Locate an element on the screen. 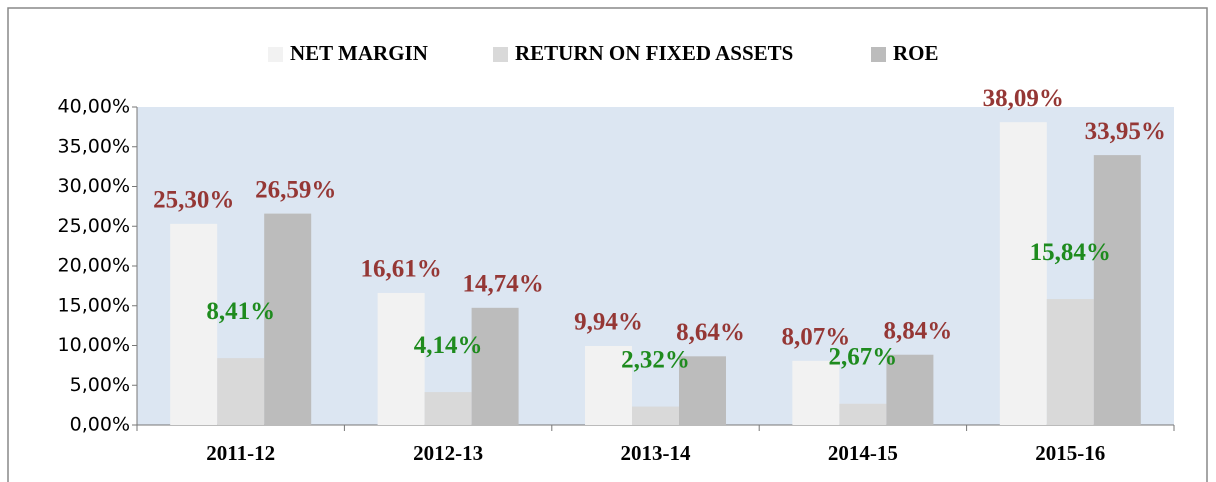 The image size is (1216, 482). legend-label: RETURN ON FIXED ASSETS is located at coordinates (654, 53).